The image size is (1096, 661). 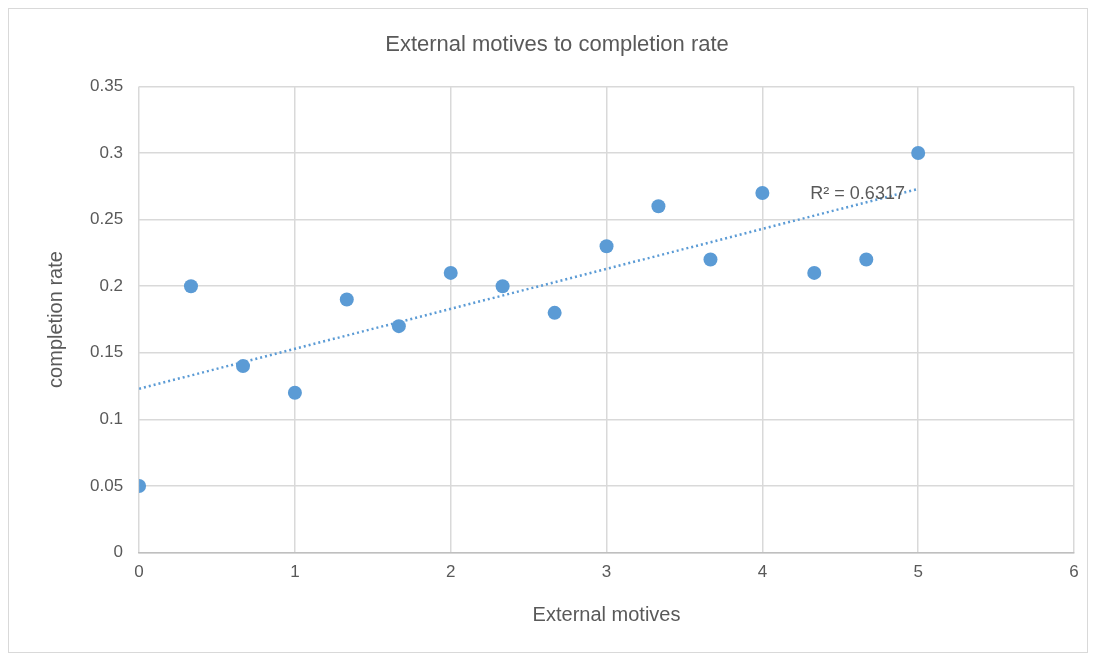 What do you see at coordinates (762, 572) in the screenshot?
I see `x-tick-label: 4` at bounding box center [762, 572].